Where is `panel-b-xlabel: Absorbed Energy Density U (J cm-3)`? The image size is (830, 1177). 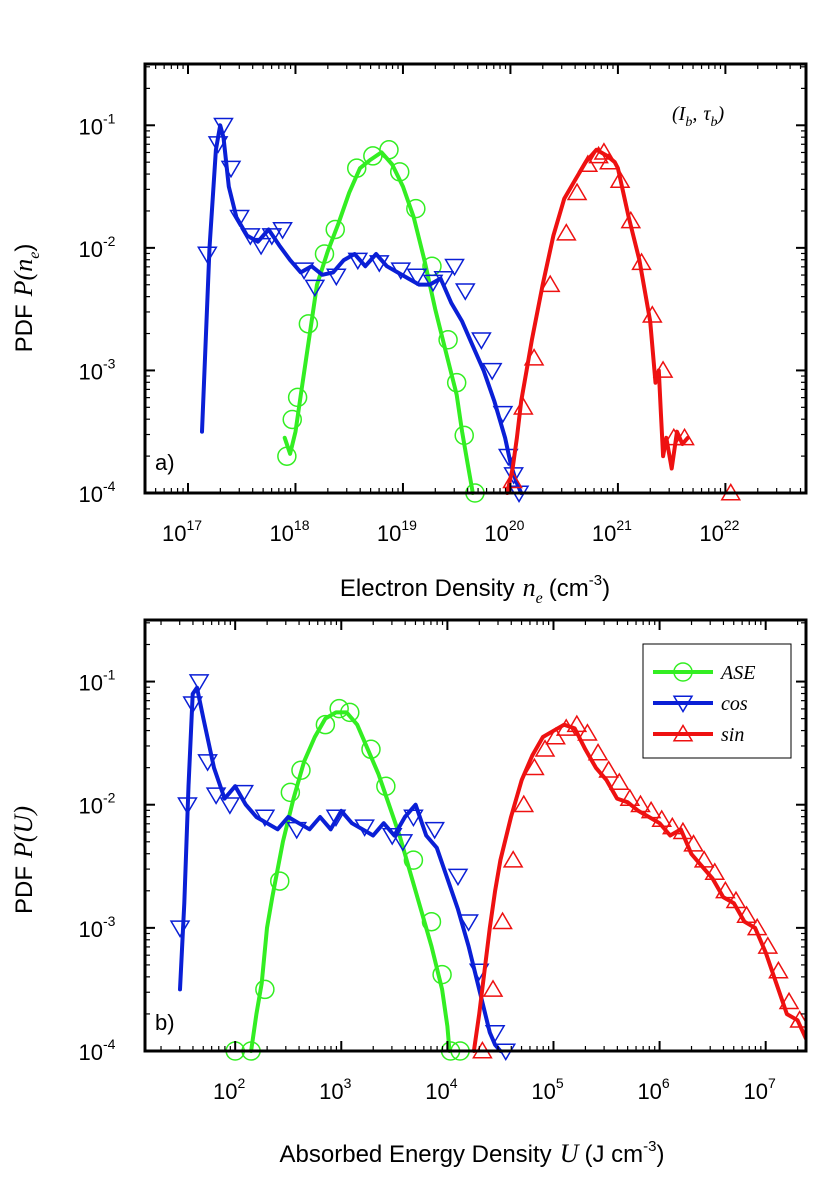 panel-b-xlabel: Absorbed Energy Density U (J cm-3) is located at coordinates (472, 1153).